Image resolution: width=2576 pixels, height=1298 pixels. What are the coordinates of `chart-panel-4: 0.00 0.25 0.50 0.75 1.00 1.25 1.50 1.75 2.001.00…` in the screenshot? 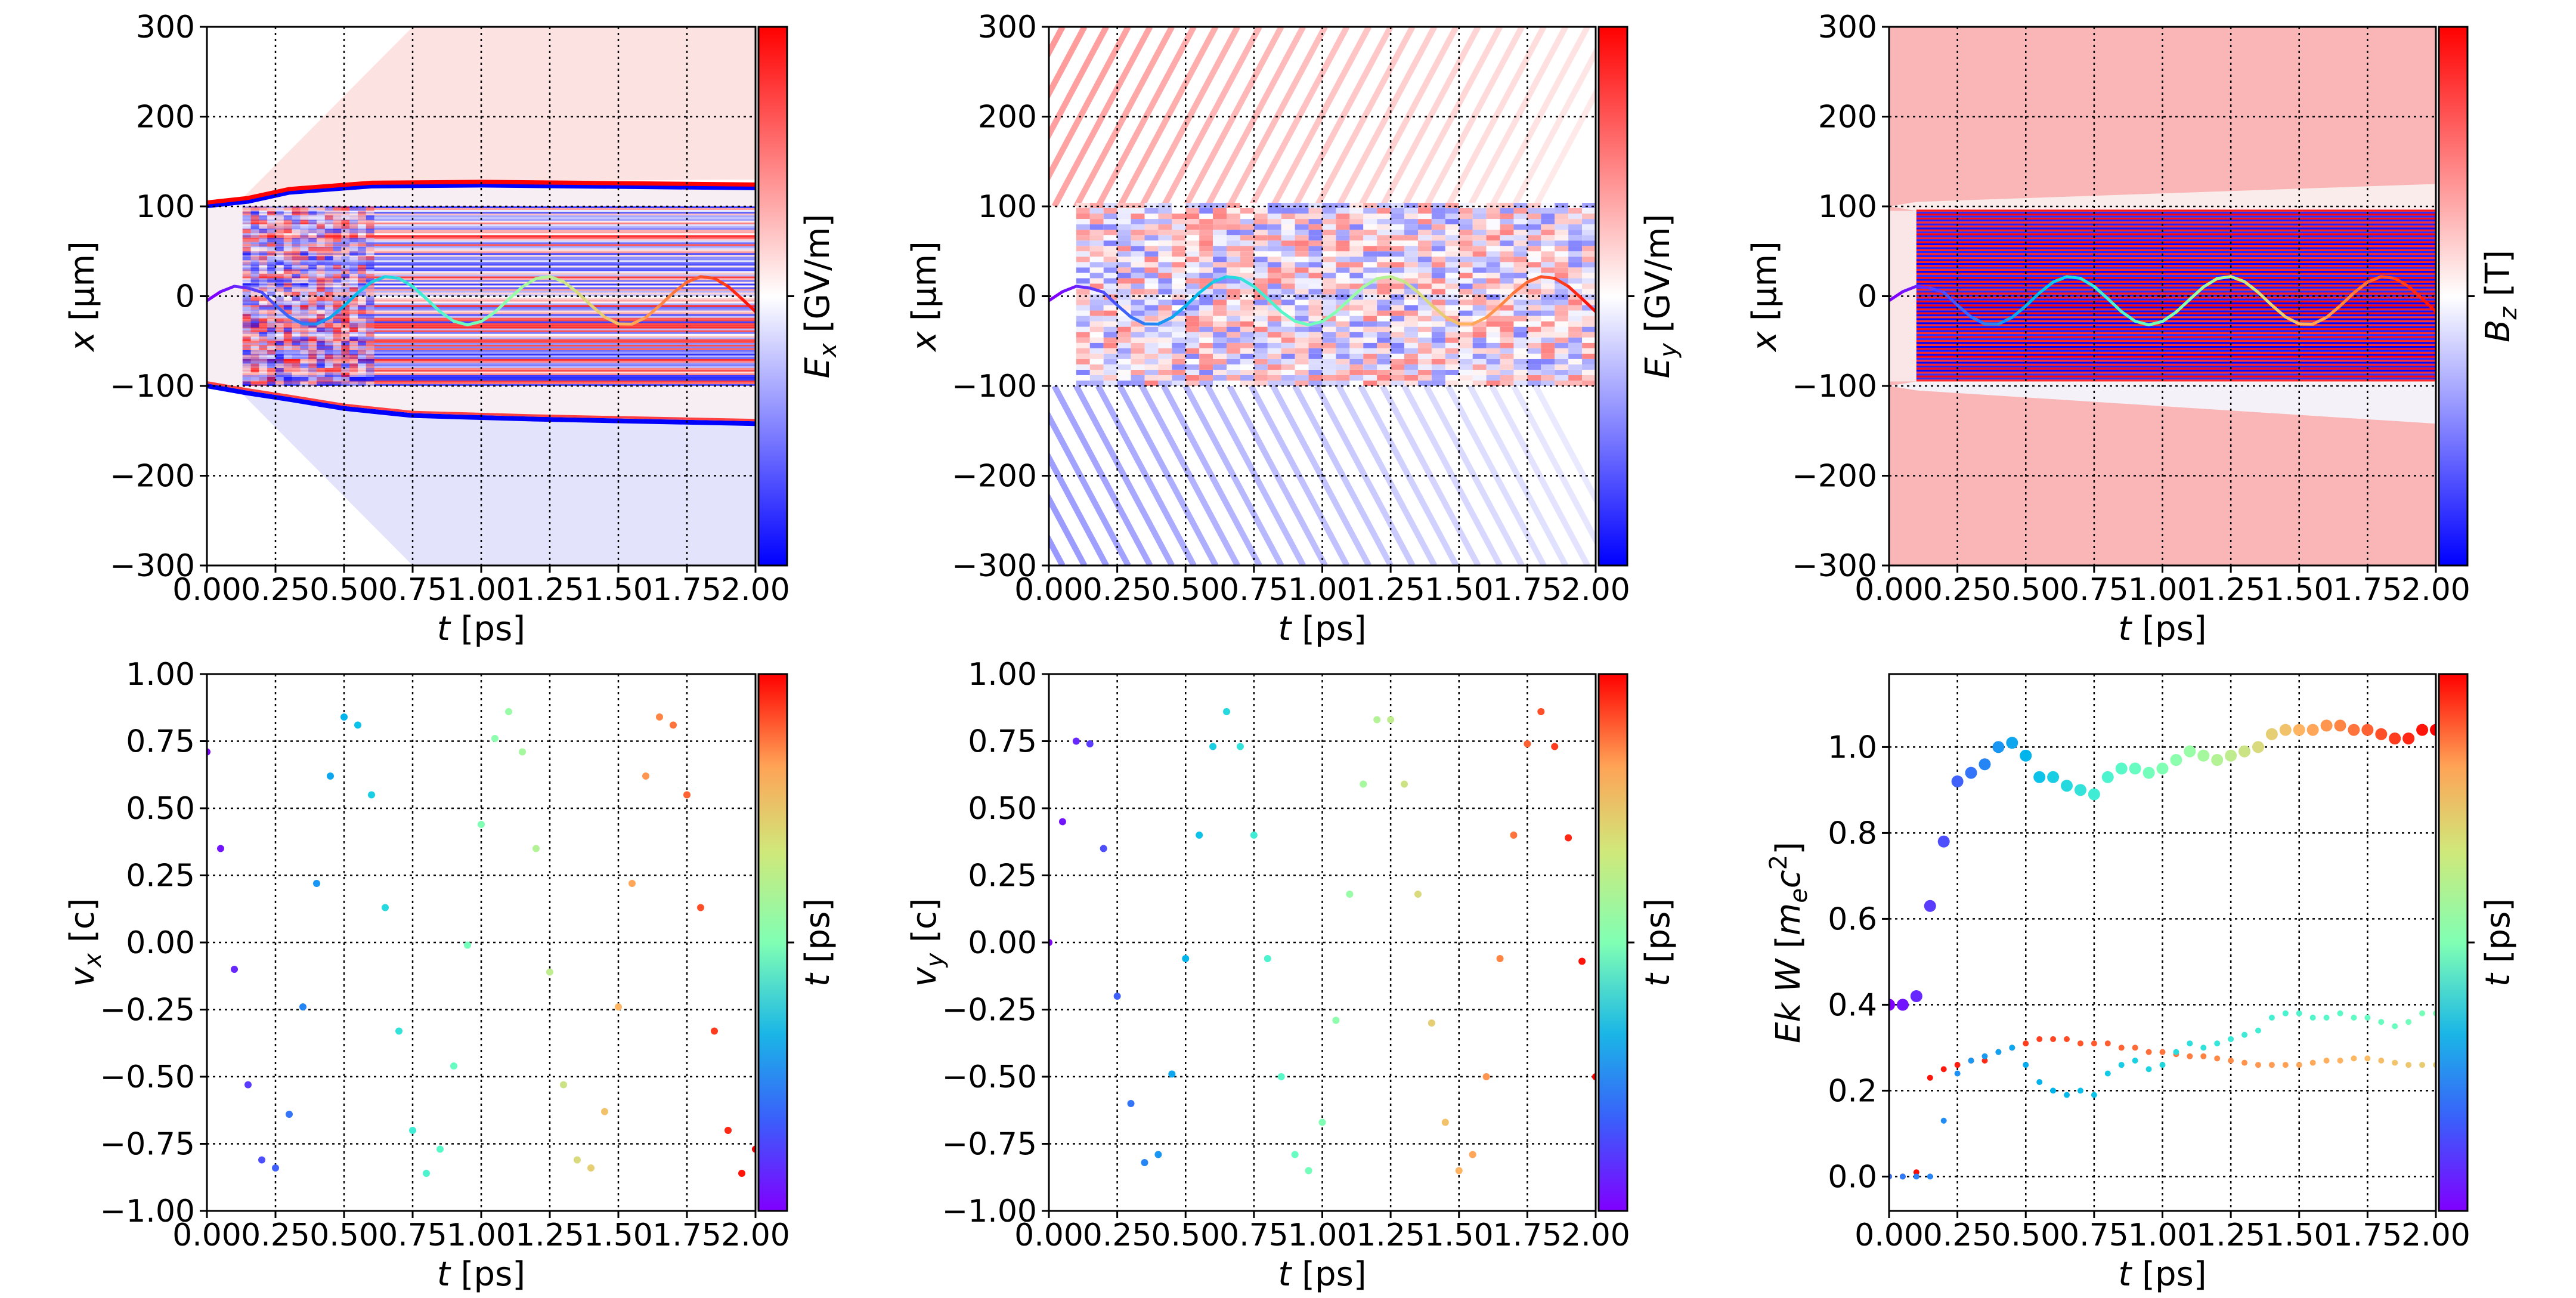 It's located at (450, 976).